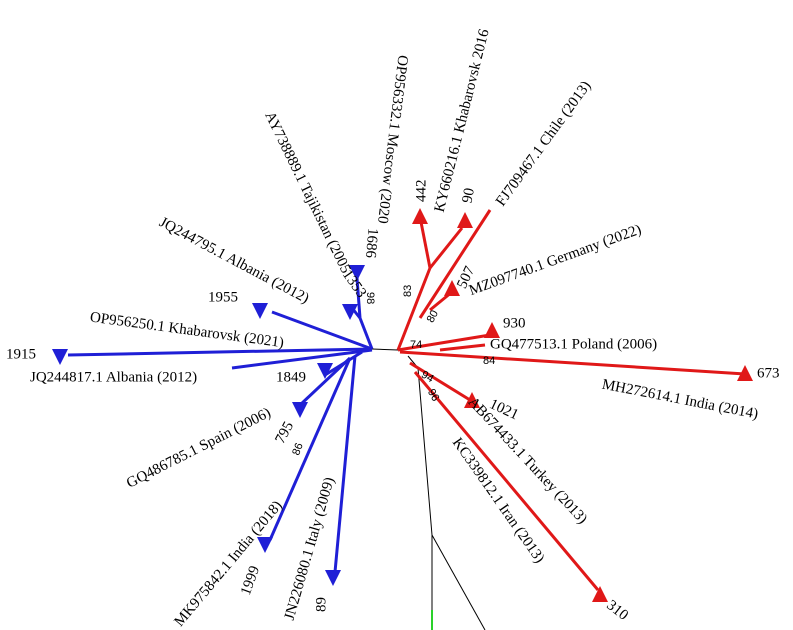 The image size is (793, 630). What do you see at coordinates (433, 316) in the screenshot?
I see `bootstrap-value: 80` at bounding box center [433, 316].